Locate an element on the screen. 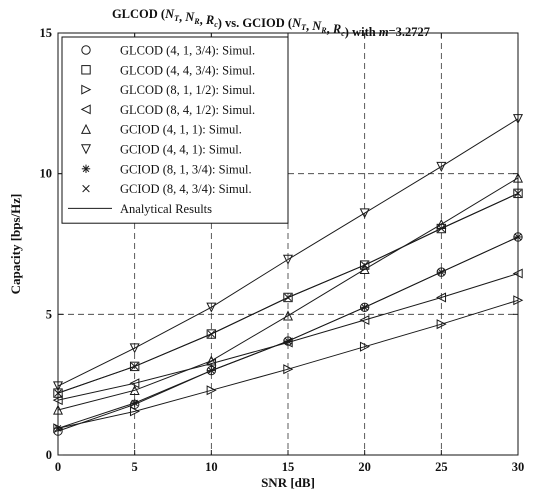 This screenshot has height=504, width=543. y-axis-label: Capacity [bps/Hz] is located at coordinates (15, 244).